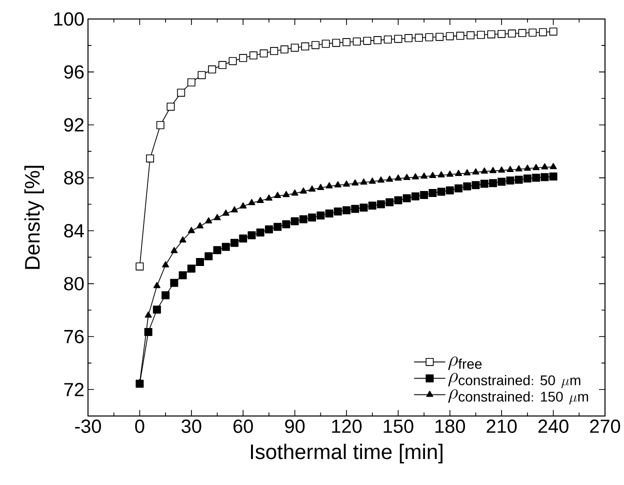 The height and width of the screenshot is (485, 624). I want to click on y-tick-label: 76, so click(74, 337).